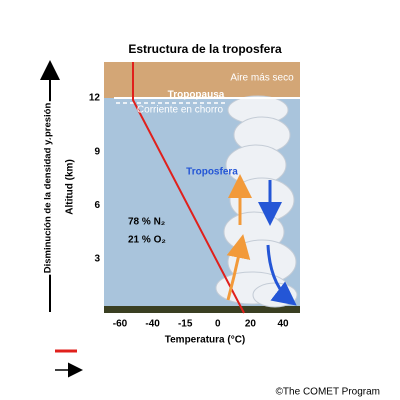 The image size is (400, 400). Describe the element at coordinates (70, 187) in the screenshot. I see `y-axis-label: Altitud (km)` at that location.